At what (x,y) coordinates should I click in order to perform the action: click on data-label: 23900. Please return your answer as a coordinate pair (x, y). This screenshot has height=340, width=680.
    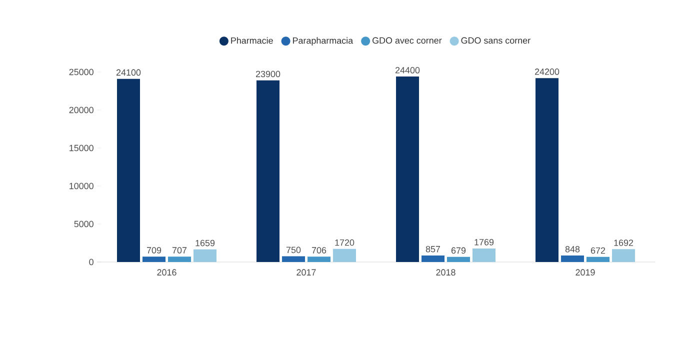
    Looking at the image, I should click on (268, 74).